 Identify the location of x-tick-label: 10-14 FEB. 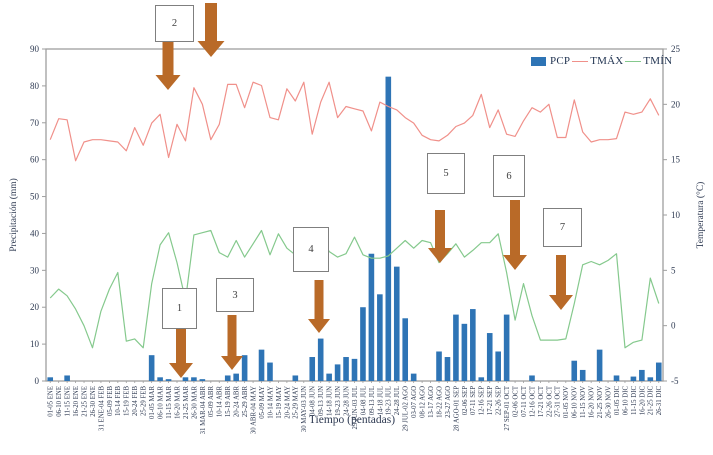
(118, 401).